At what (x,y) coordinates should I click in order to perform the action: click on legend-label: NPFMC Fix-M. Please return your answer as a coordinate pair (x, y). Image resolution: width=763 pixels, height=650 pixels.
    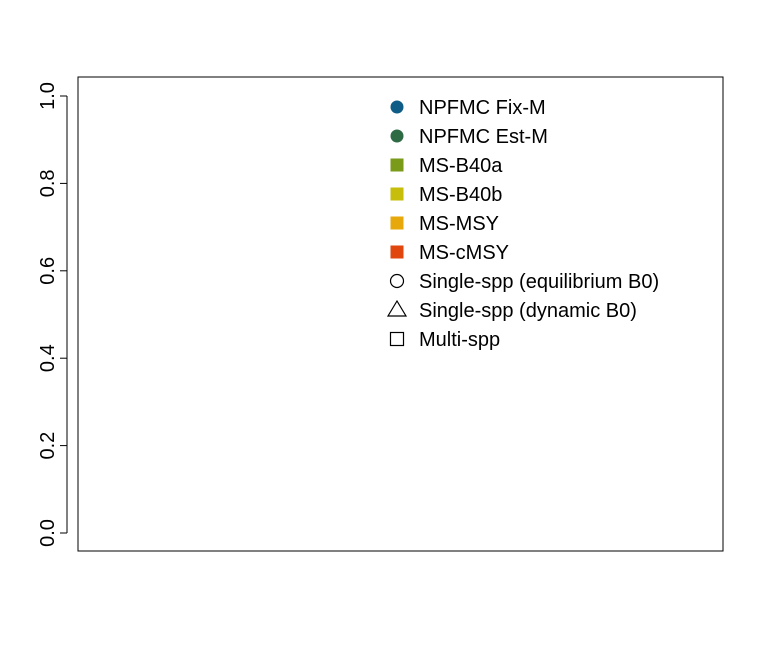
    Looking at the image, I should click on (482, 108).